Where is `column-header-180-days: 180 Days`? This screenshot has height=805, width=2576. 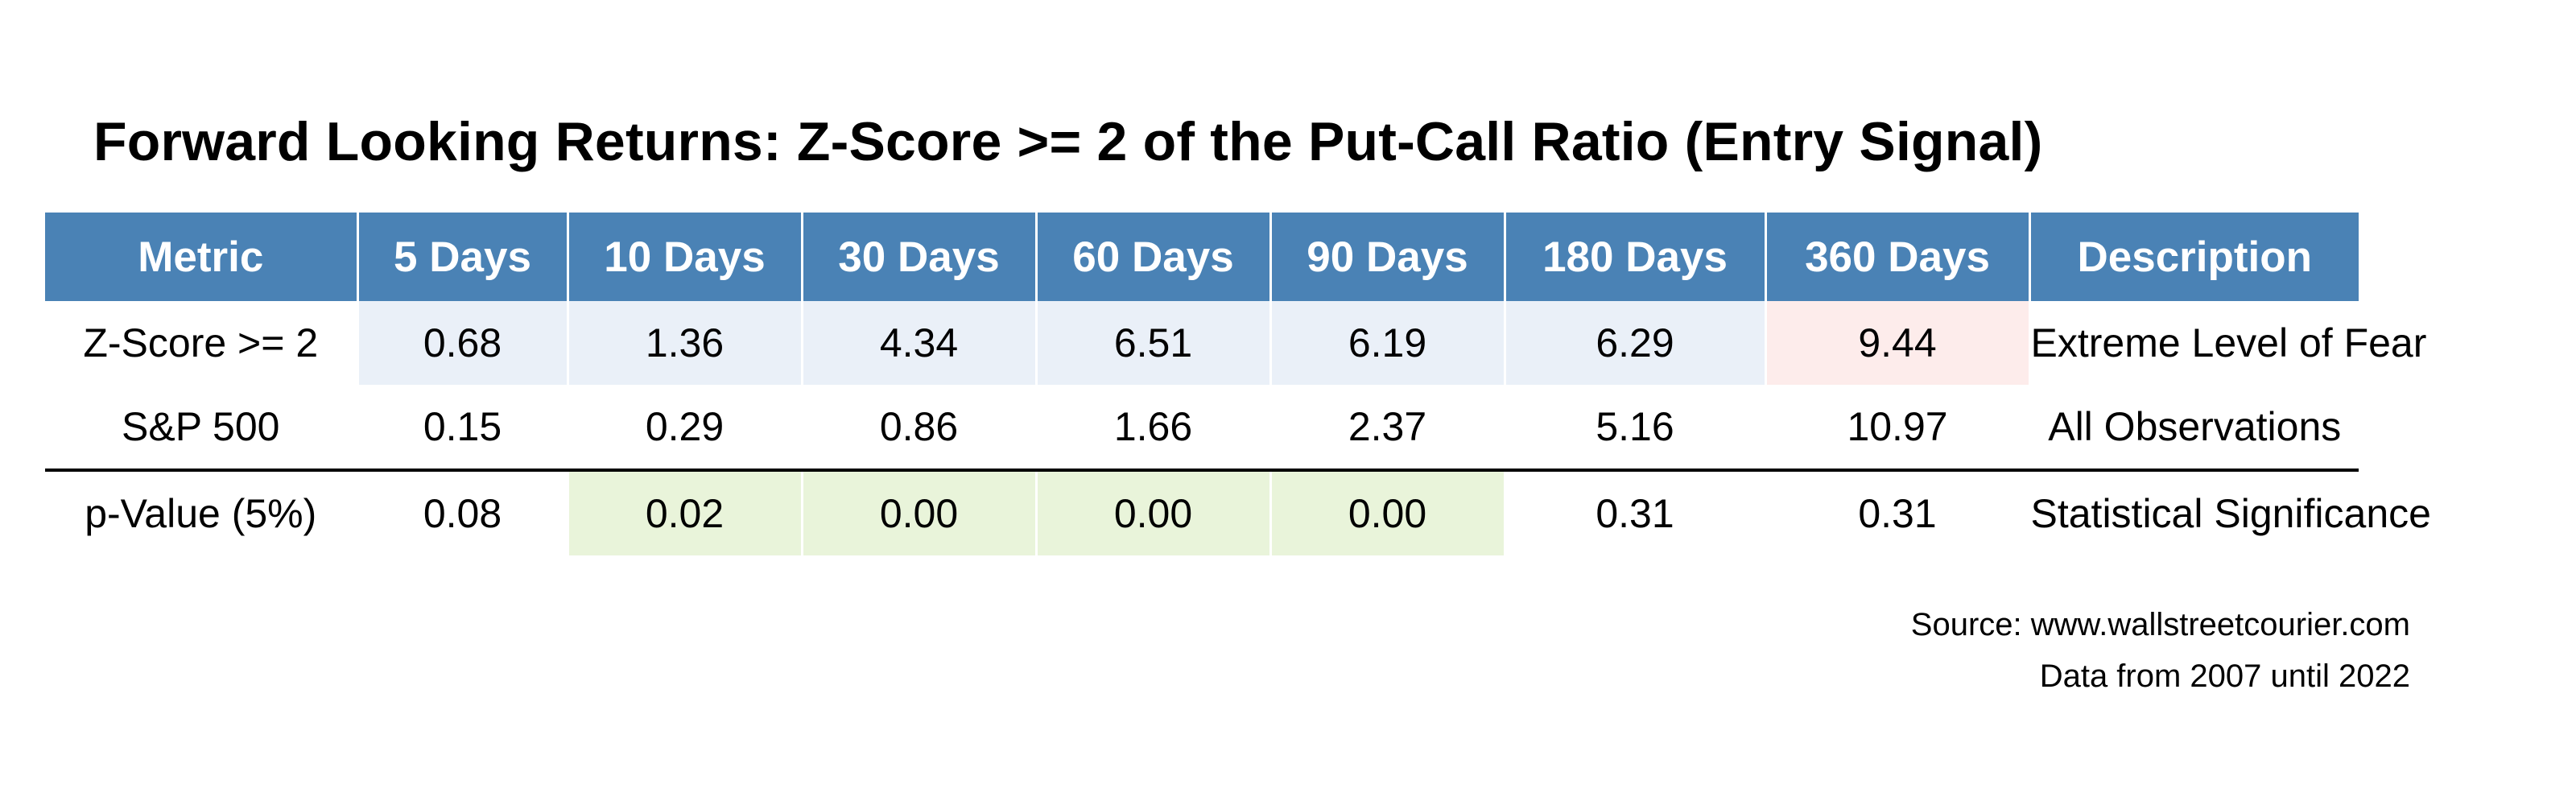
column-header-180-days: 180 Days is located at coordinates (1634, 257).